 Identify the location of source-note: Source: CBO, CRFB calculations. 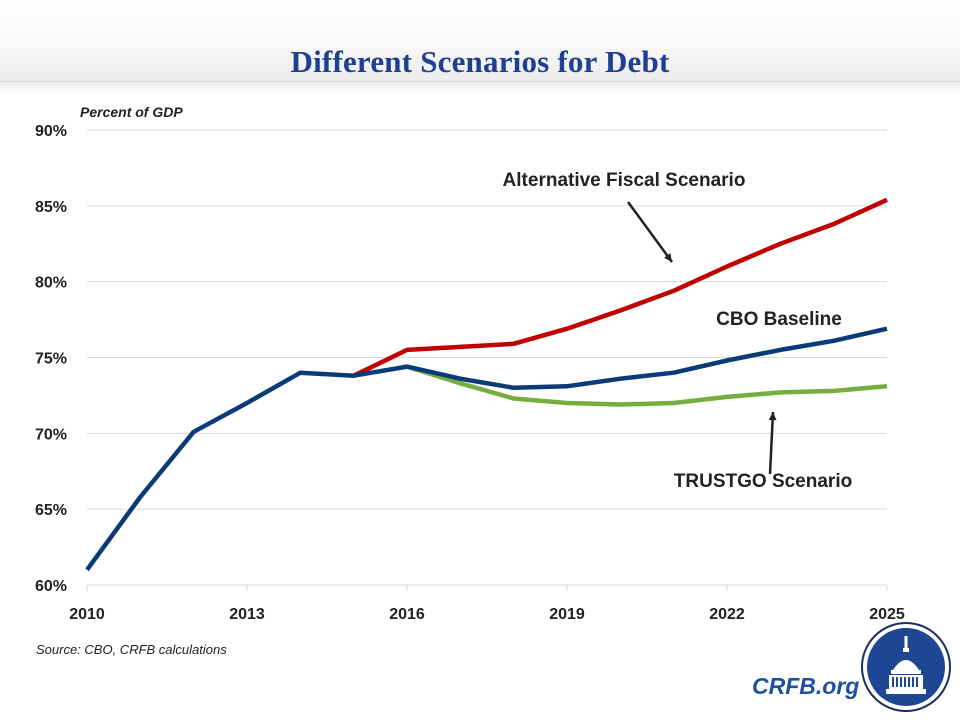
(131, 649).